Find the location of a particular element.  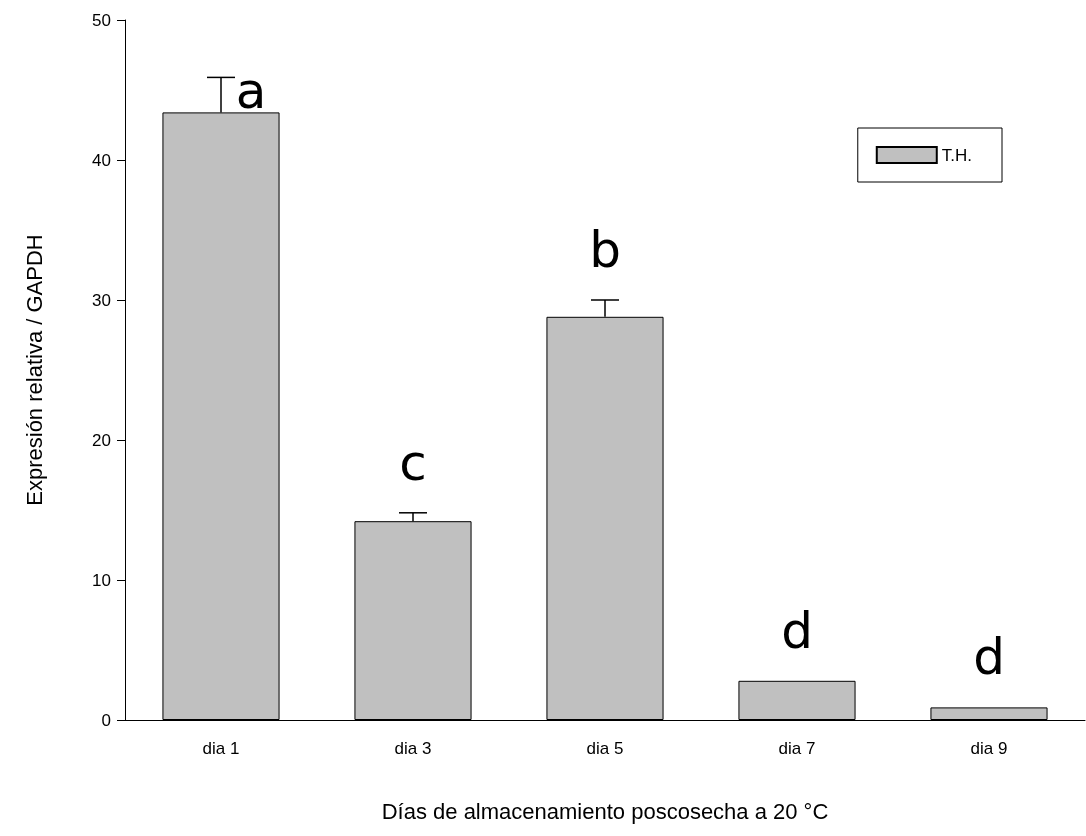

x-tick-label: dia 1 is located at coordinates (221, 748).